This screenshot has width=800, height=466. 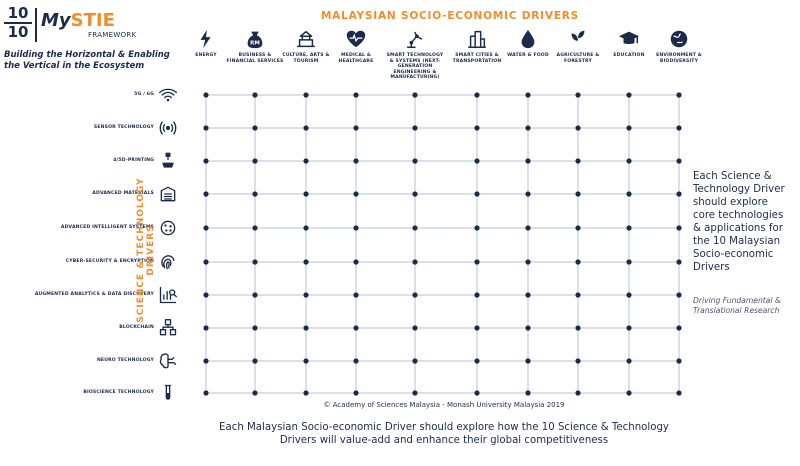 What do you see at coordinates (94, 393) in the screenshot?
I see `row-header: BIOSCIENCE TECHNOLOGY` at bounding box center [94, 393].